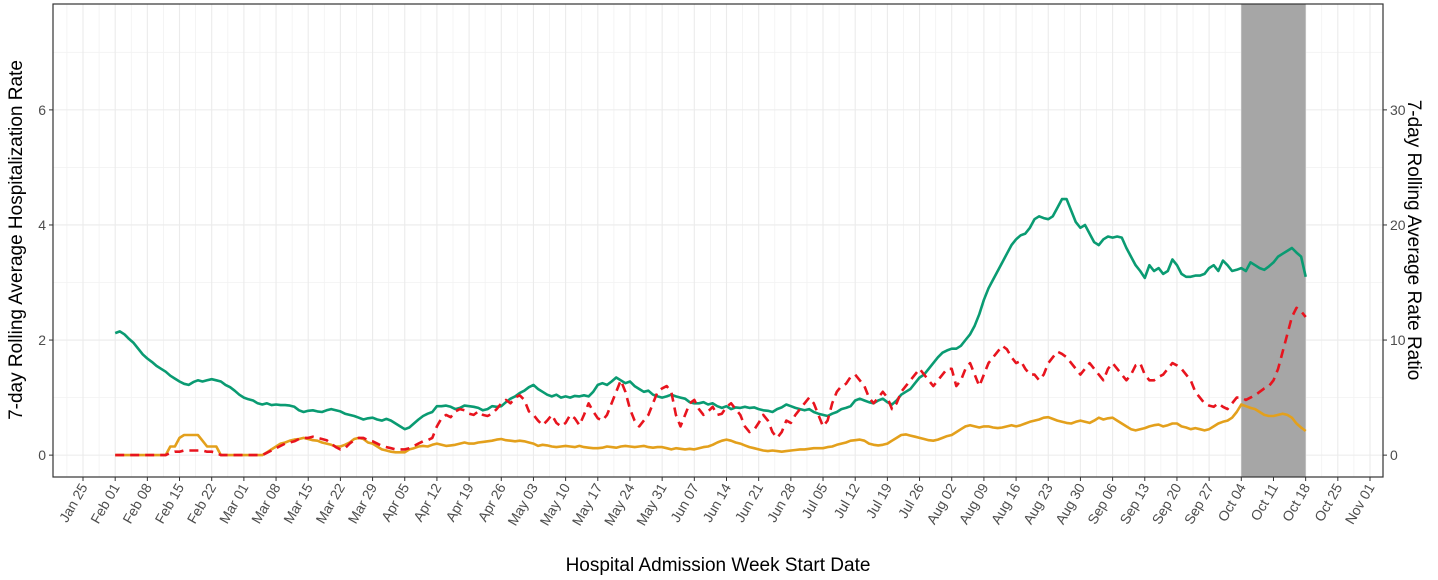  Describe the element at coordinates (522, 504) in the screenshot. I see `x-tick-label: May 03` at that location.